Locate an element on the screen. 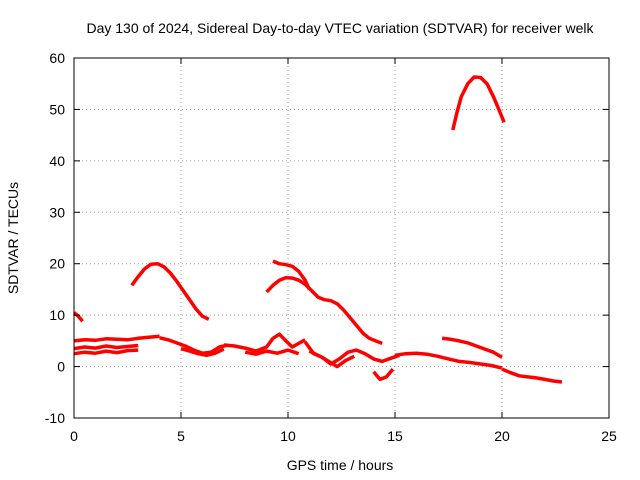  series-band-10-15h is located at coordinates (351, 353).